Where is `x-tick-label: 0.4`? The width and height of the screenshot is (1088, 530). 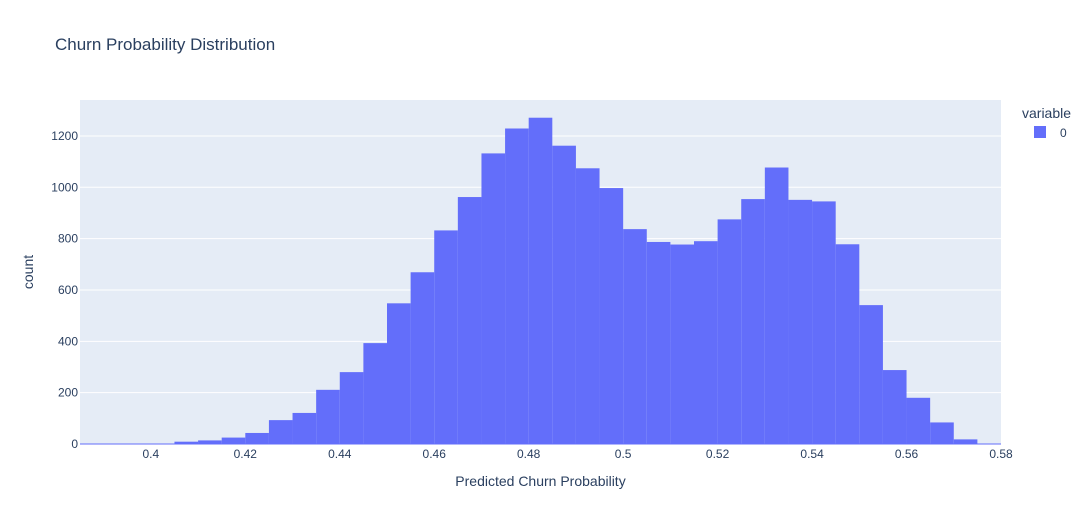 x-tick-label: 0.4 is located at coordinates (151, 454).